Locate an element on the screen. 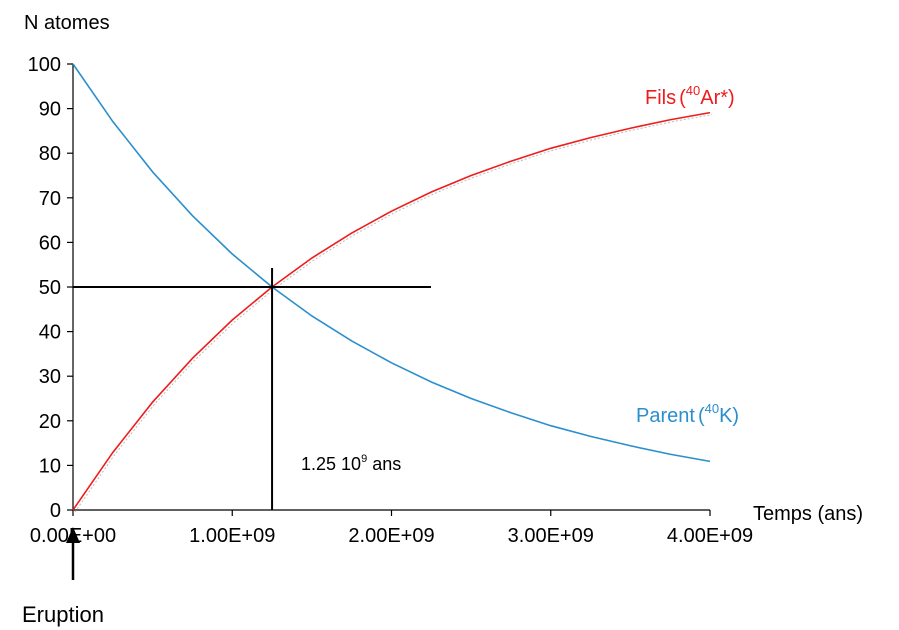 The image size is (899, 630). parent-symbol: K is located at coordinates (726, 416).